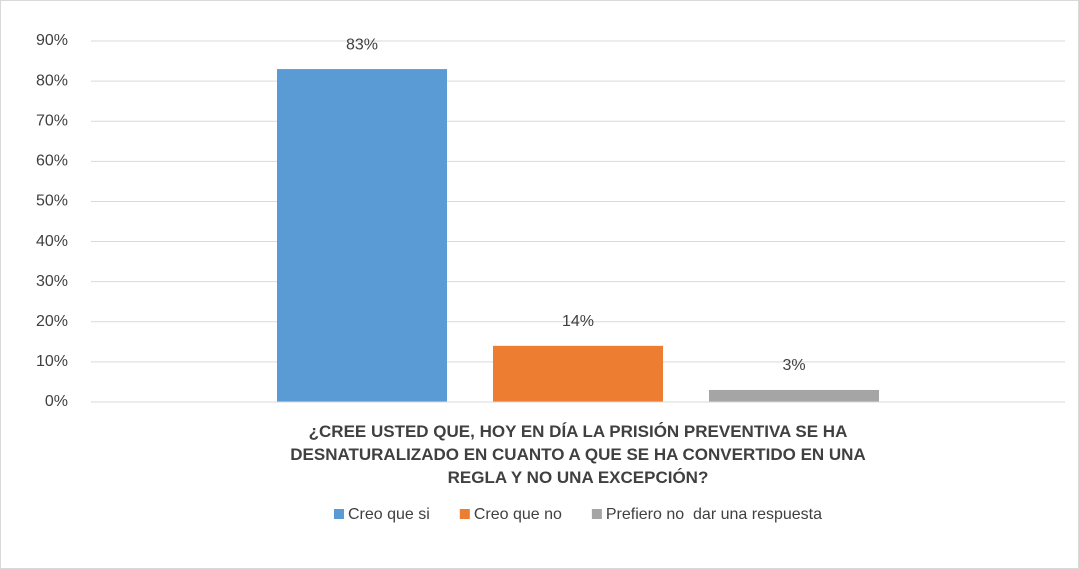 The height and width of the screenshot is (569, 1079). What do you see at coordinates (793, 365) in the screenshot?
I see `data-label: 3%` at bounding box center [793, 365].